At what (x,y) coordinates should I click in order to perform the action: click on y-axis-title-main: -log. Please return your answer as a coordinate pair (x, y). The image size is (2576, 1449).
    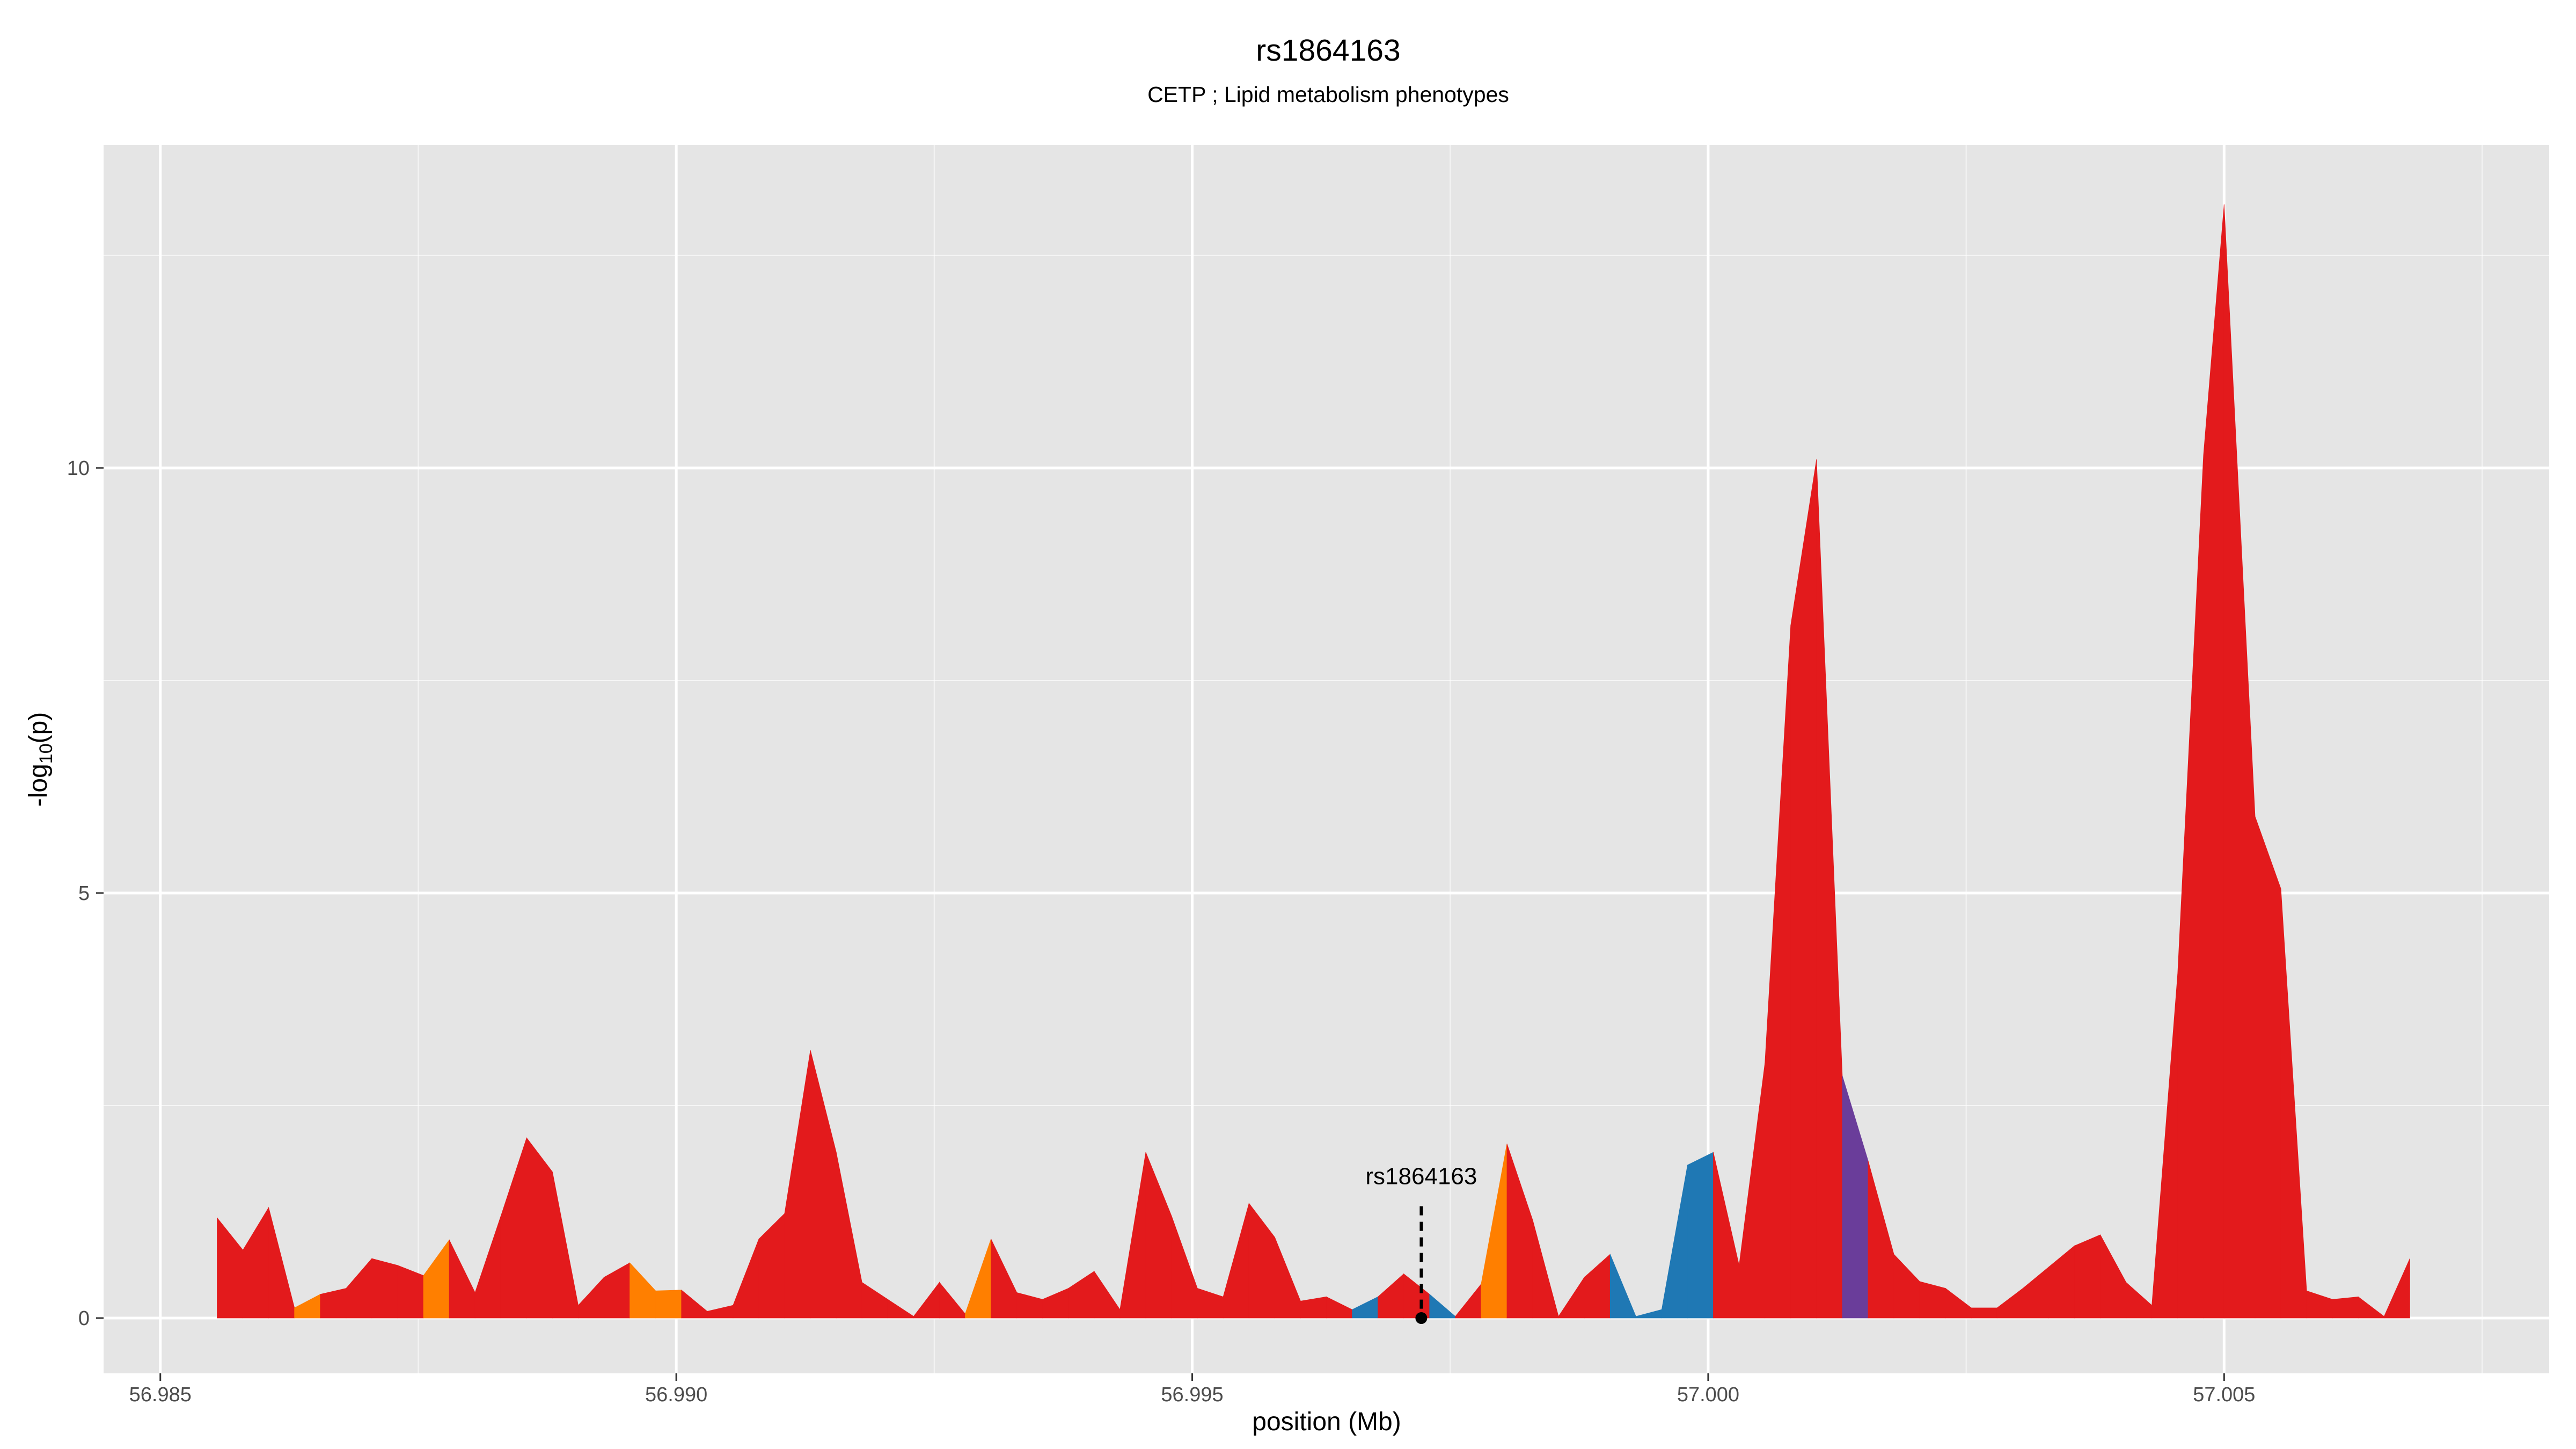
    Looking at the image, I should click on (38, 785).